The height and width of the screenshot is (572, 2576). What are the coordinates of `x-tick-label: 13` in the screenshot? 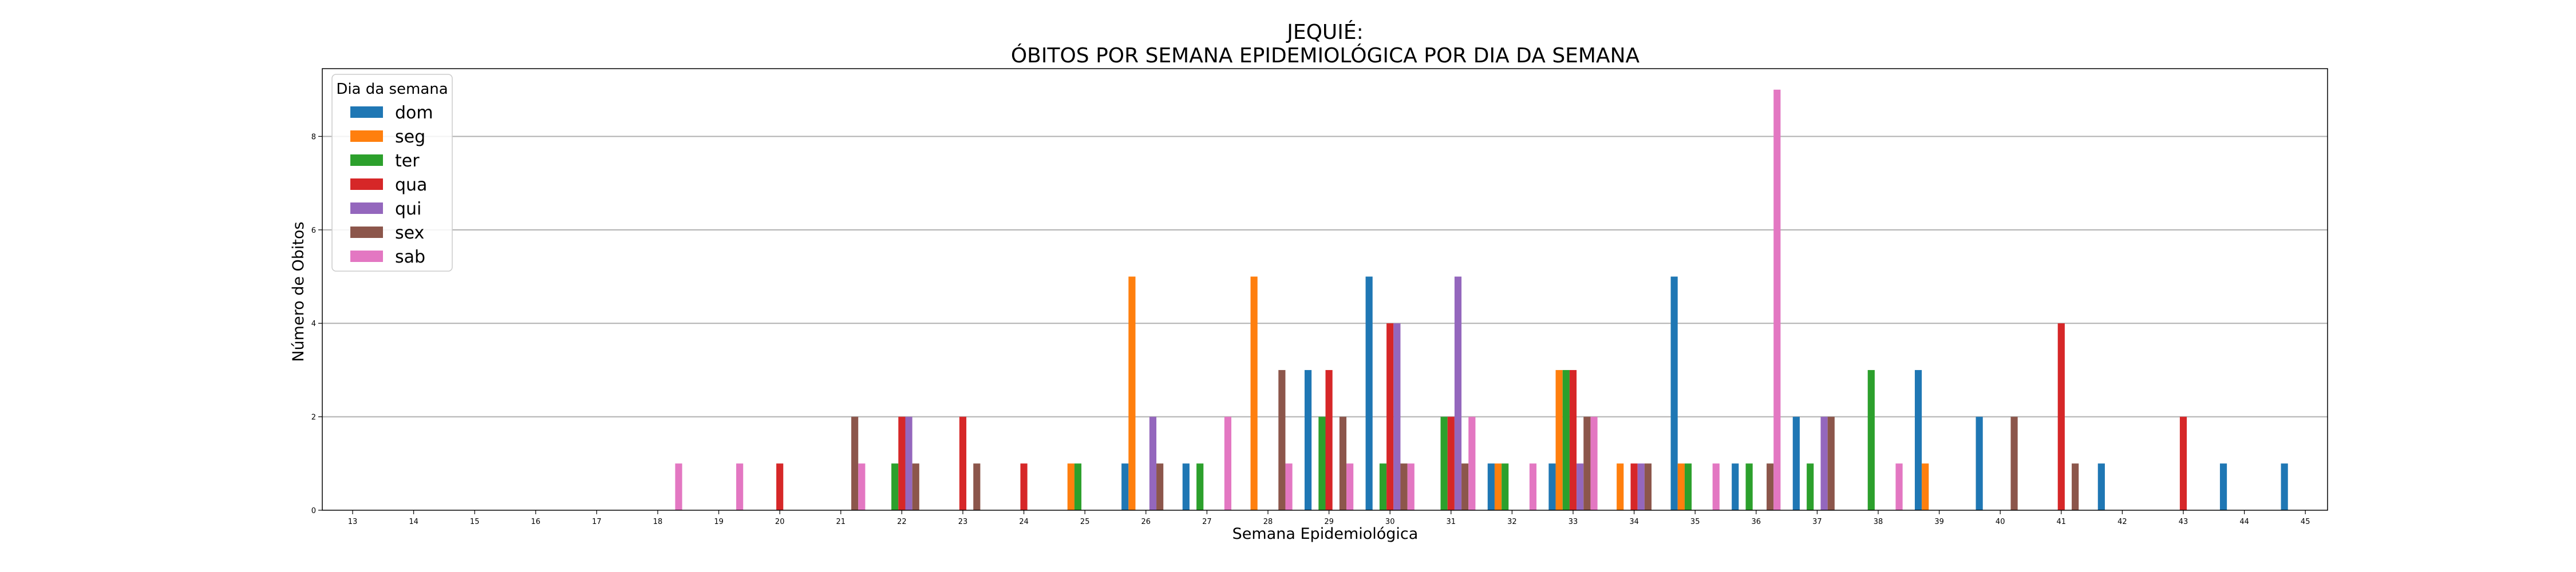 It's located at (353, 522).